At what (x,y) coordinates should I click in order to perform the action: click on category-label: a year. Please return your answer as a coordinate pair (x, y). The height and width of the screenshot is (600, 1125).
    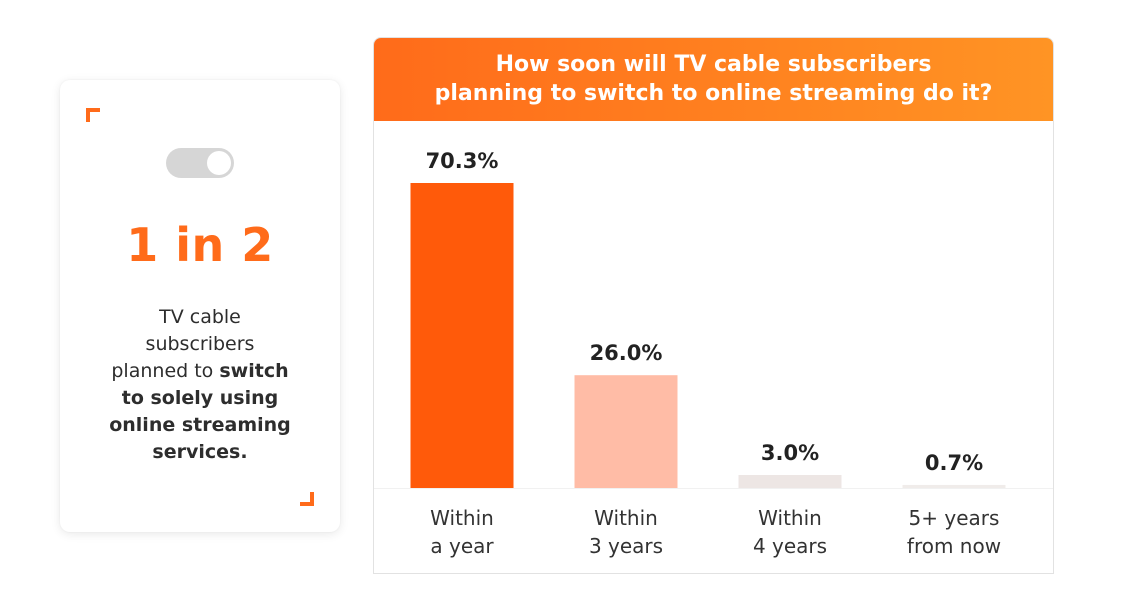
    Looking at the image, I should click on (462, 546).